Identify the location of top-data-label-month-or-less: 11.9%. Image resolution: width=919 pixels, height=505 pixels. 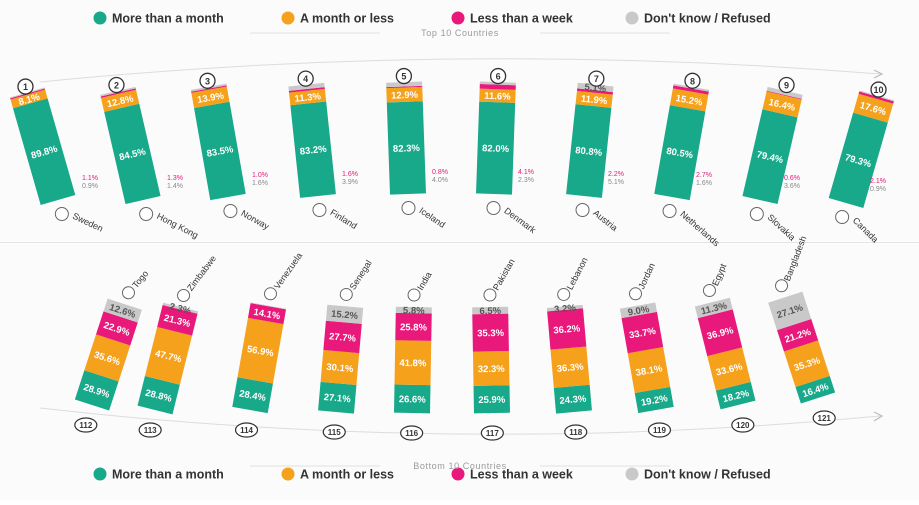
(594, 101).